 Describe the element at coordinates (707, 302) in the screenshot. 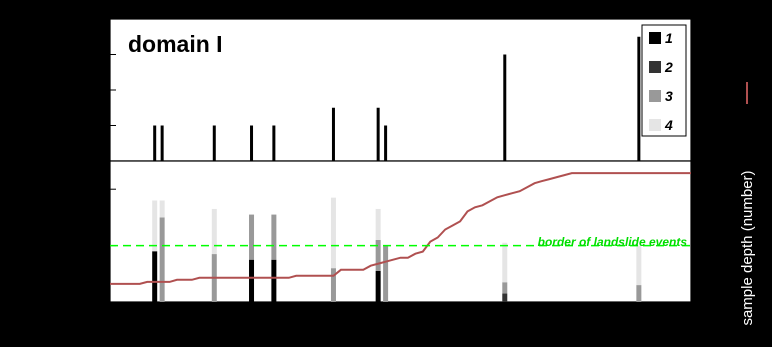

I see `right-y-tick-label: 0` at that location.